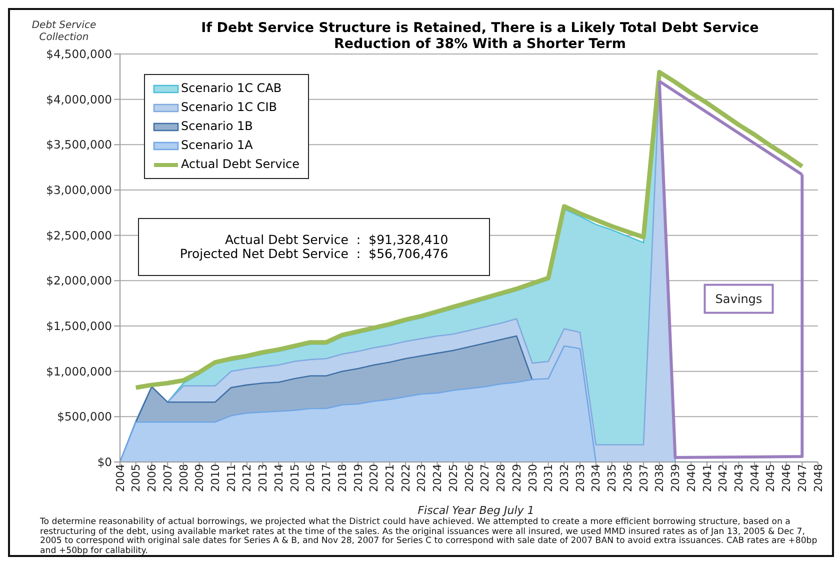 This screenshot has height=563, width=840. What do you see at coordinates (64, 32) in the screenshot?
I see `y-axis-title: Debt Service Collection` at bounding box center [64, 32].